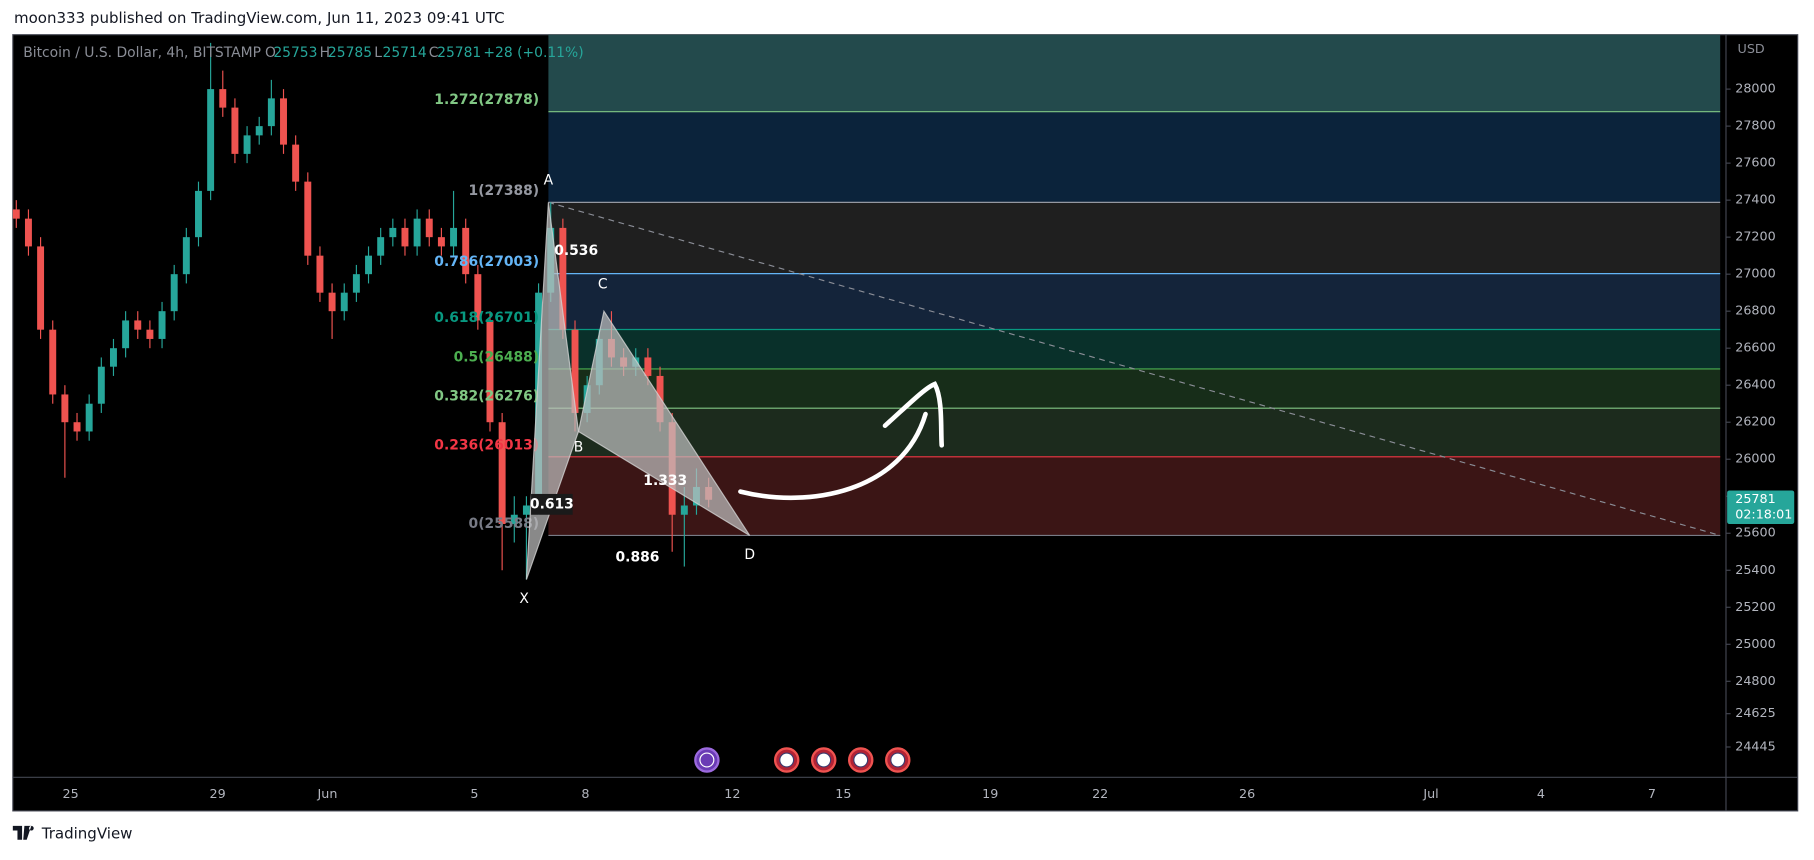 The width and height of the screenshot is (1814, 860). Describe the element at coordinates (732, 793) in the screenshot. I see `time-tick-label: 12` at that location.